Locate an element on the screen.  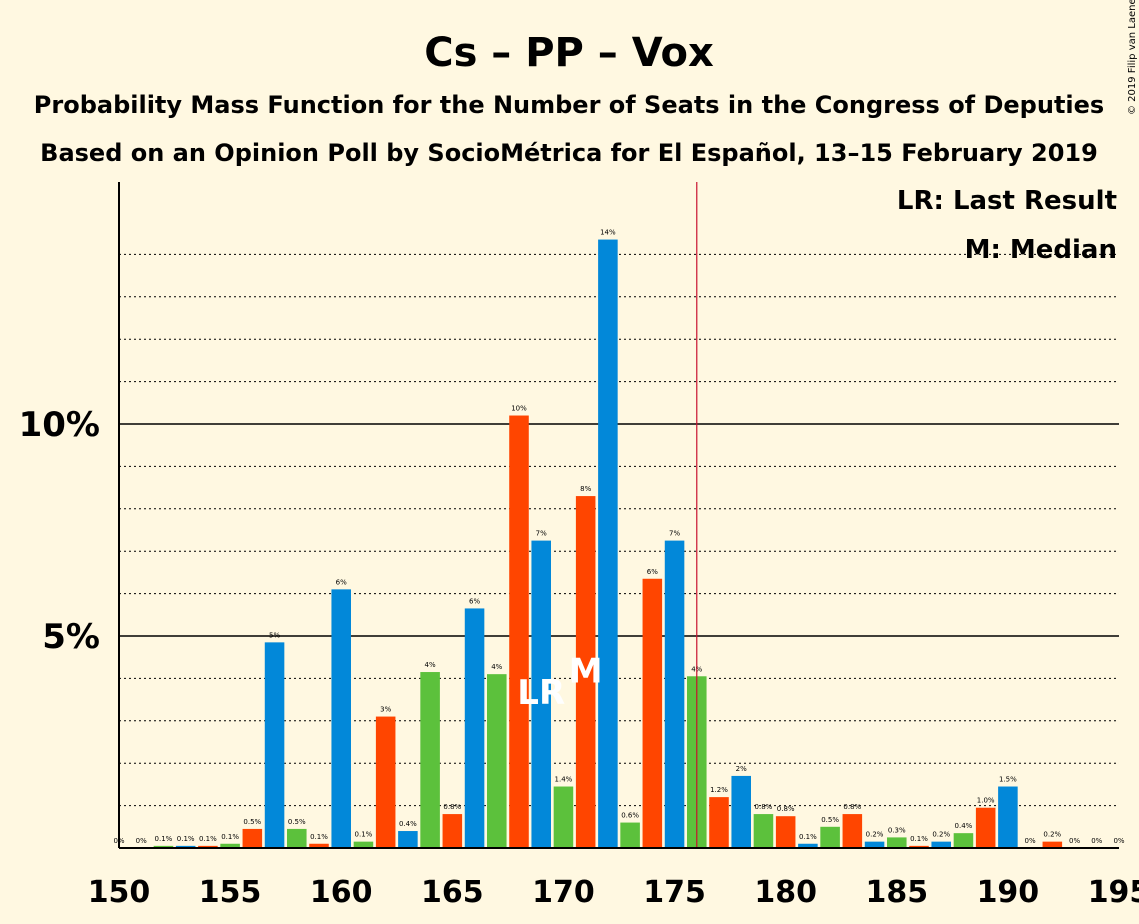
x-tick-180: 180 is located at coordinates (785, 892).